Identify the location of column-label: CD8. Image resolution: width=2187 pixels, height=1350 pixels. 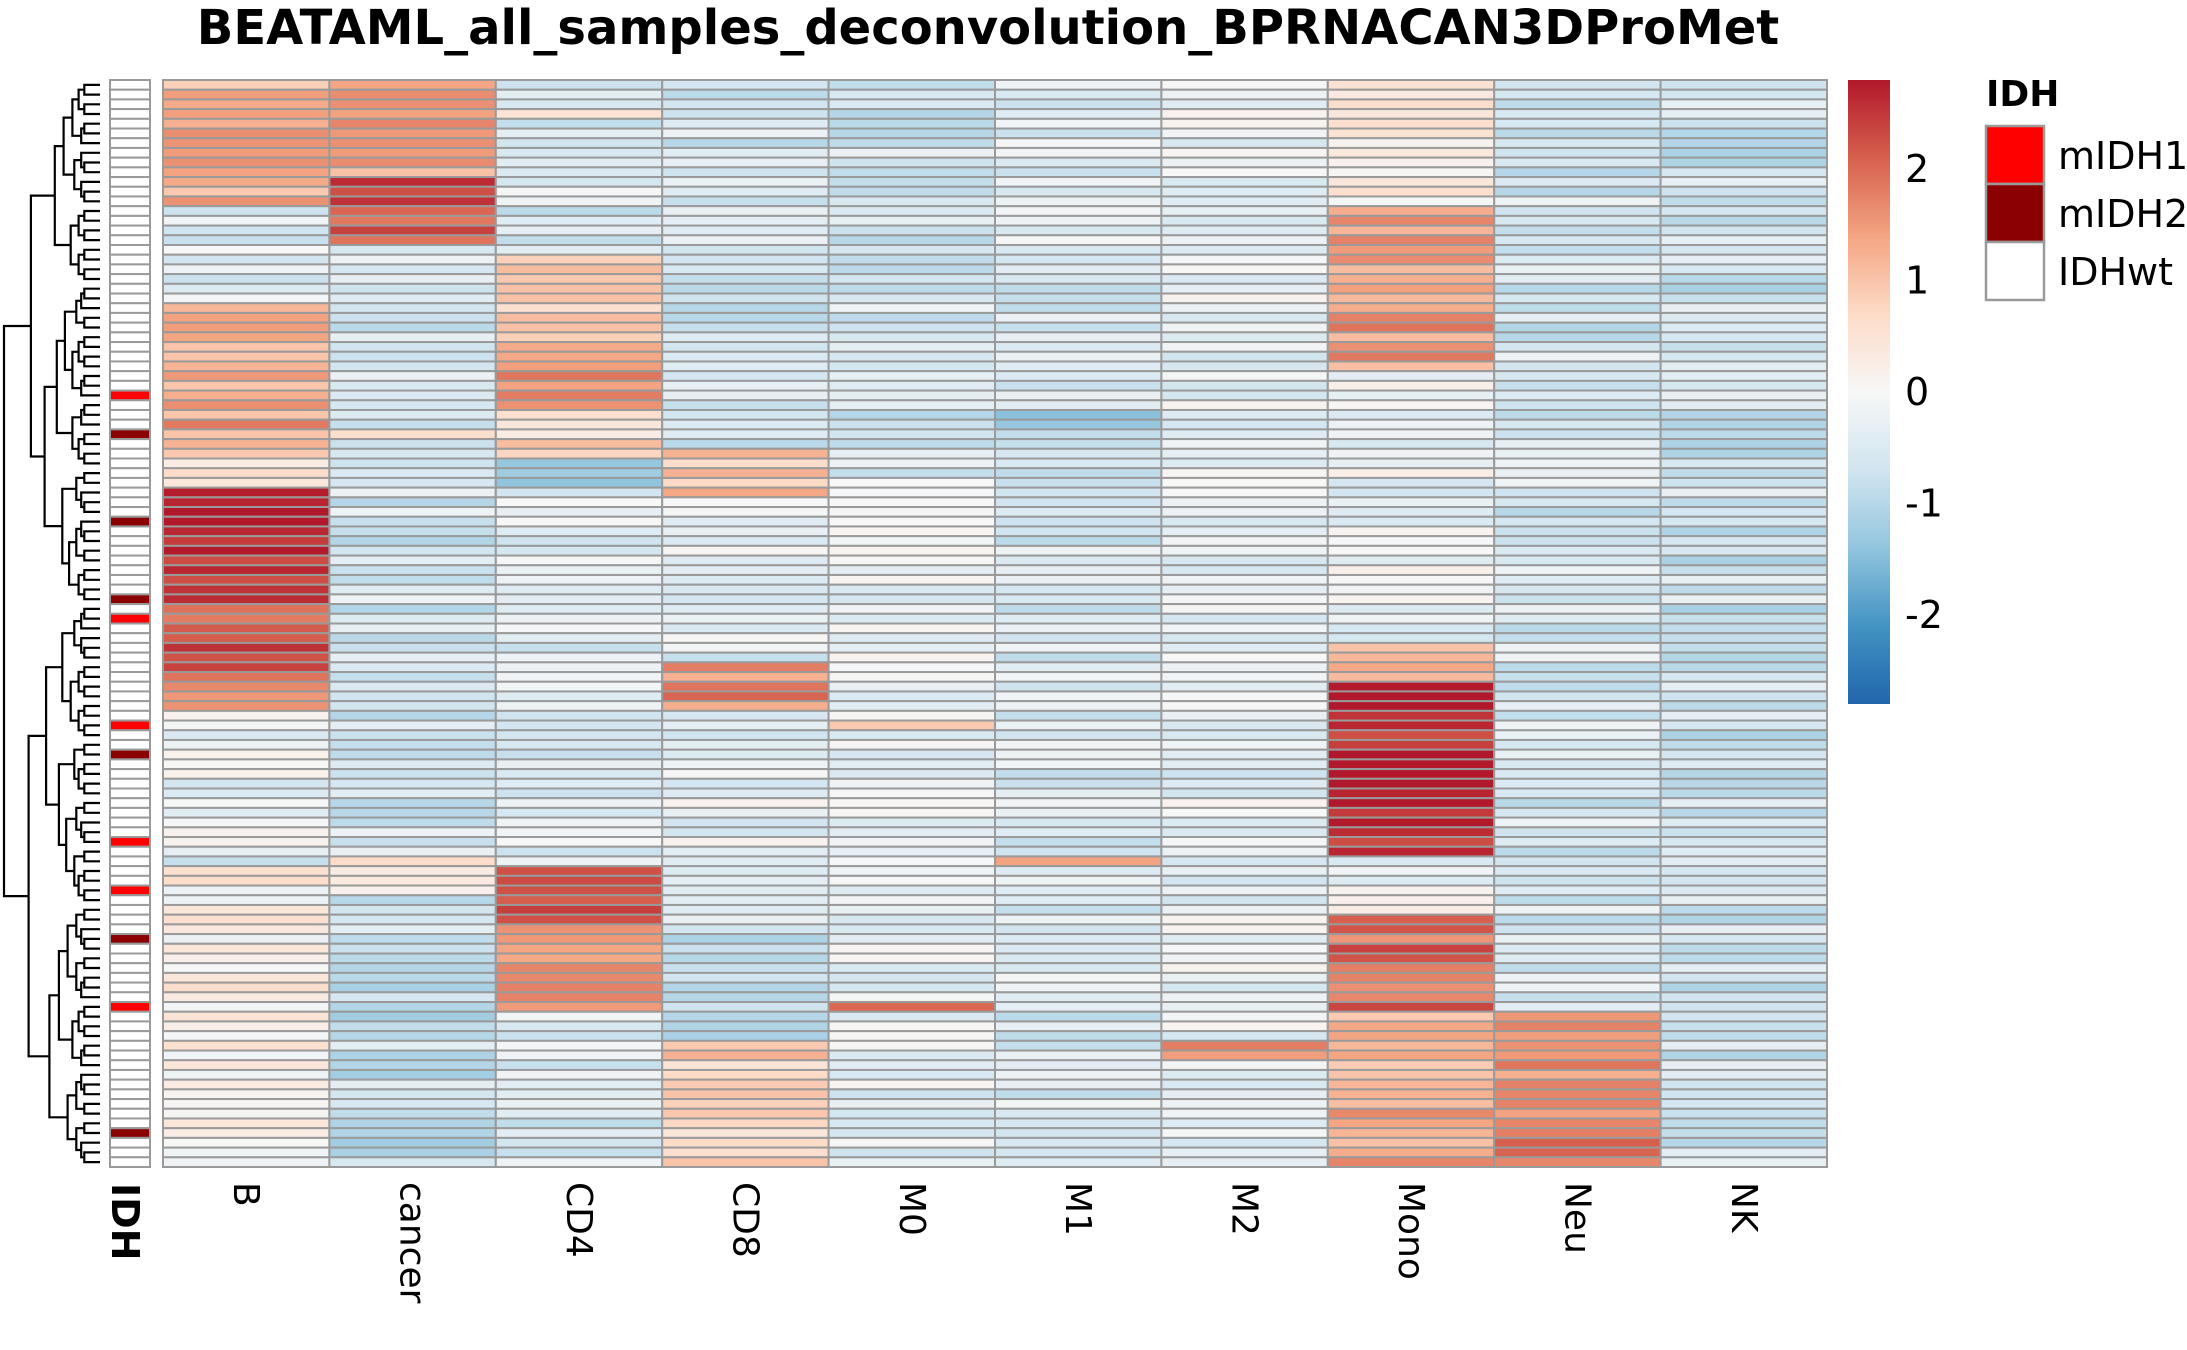
(744, 1220).